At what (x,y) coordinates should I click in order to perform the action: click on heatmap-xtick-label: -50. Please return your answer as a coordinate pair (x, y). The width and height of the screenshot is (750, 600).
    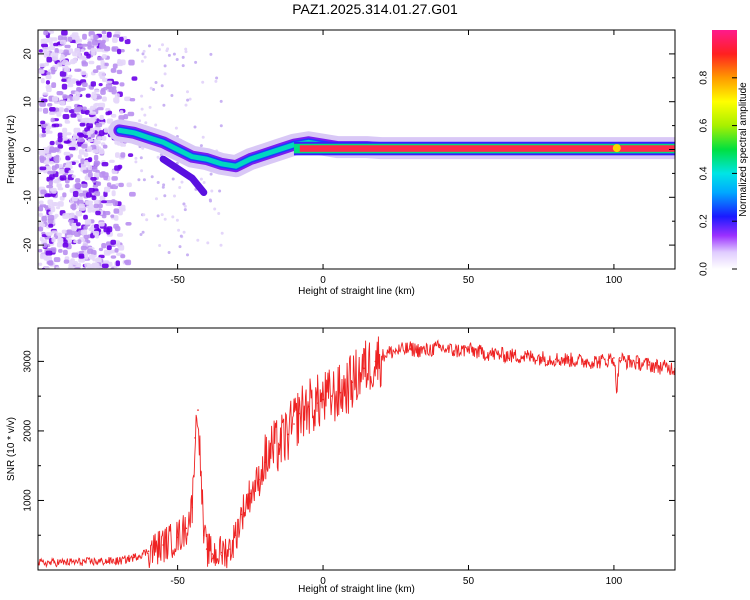
    Looking at the image, I should click on (177, 280).